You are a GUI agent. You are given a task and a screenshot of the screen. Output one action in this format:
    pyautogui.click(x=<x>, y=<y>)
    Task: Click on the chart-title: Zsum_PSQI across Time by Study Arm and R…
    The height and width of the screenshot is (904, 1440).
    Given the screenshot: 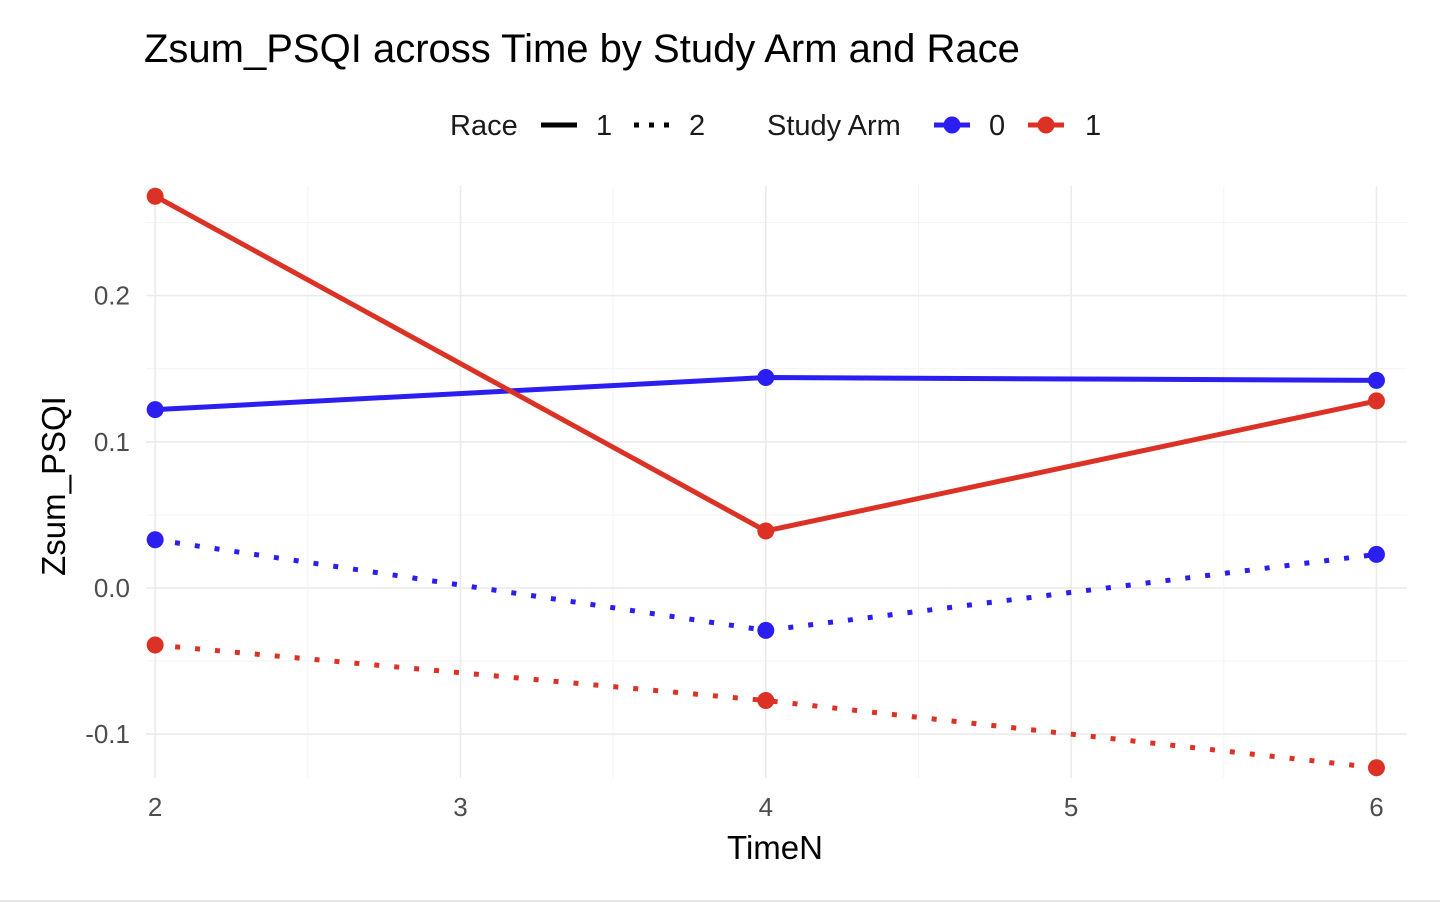 What is the action you would take?
    pyautogui.click(x=582, y=49)
    